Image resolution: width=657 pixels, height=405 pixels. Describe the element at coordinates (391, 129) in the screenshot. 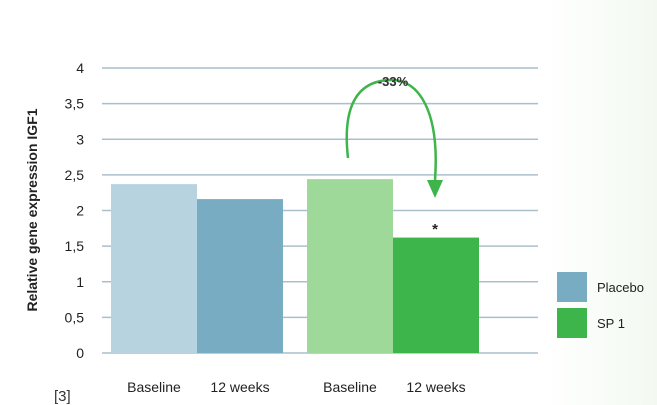

I see `change-arrow` at that location.